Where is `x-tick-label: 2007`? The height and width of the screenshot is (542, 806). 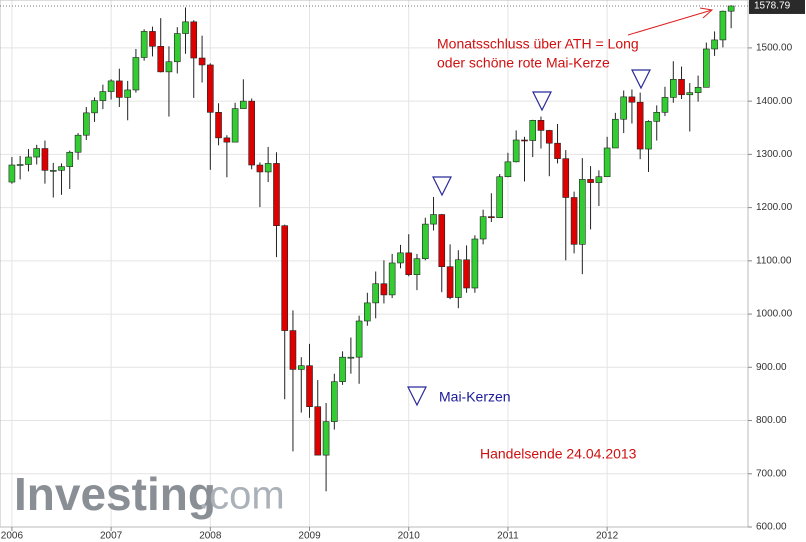
x-tick-label: 2007 is located at coordinates (111, 536).